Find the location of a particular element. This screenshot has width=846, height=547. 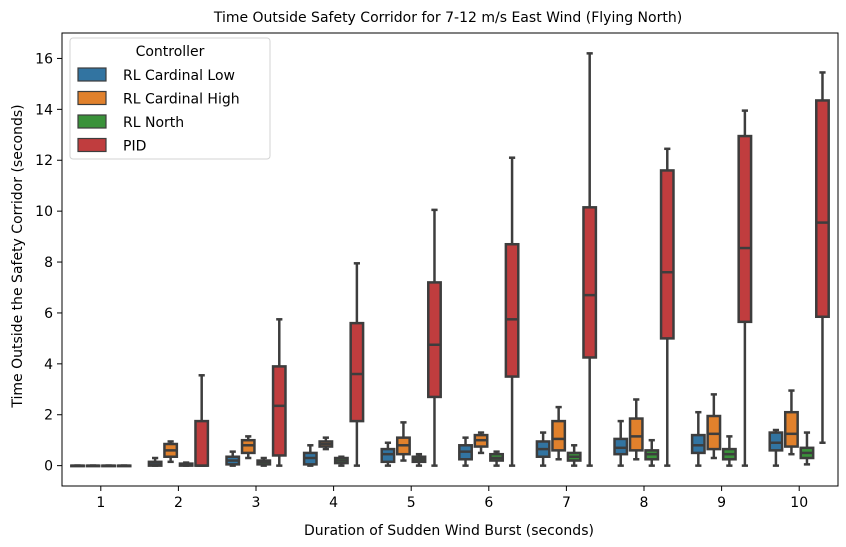

legend-label: RL Cardinal High is located at coordinates (181, 100).